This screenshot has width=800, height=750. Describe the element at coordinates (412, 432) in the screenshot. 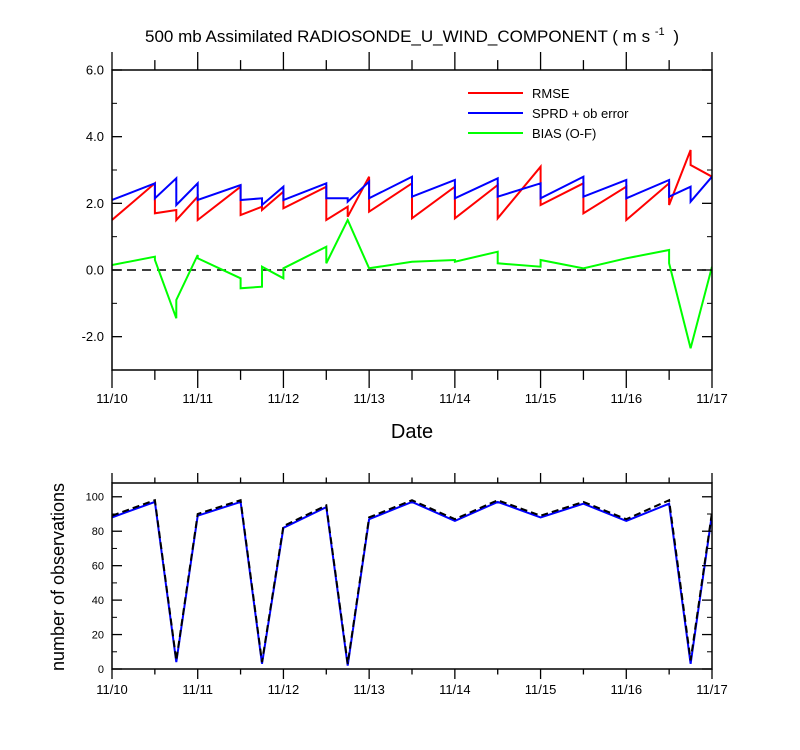

I see `x-axis-label: Date` at that location.